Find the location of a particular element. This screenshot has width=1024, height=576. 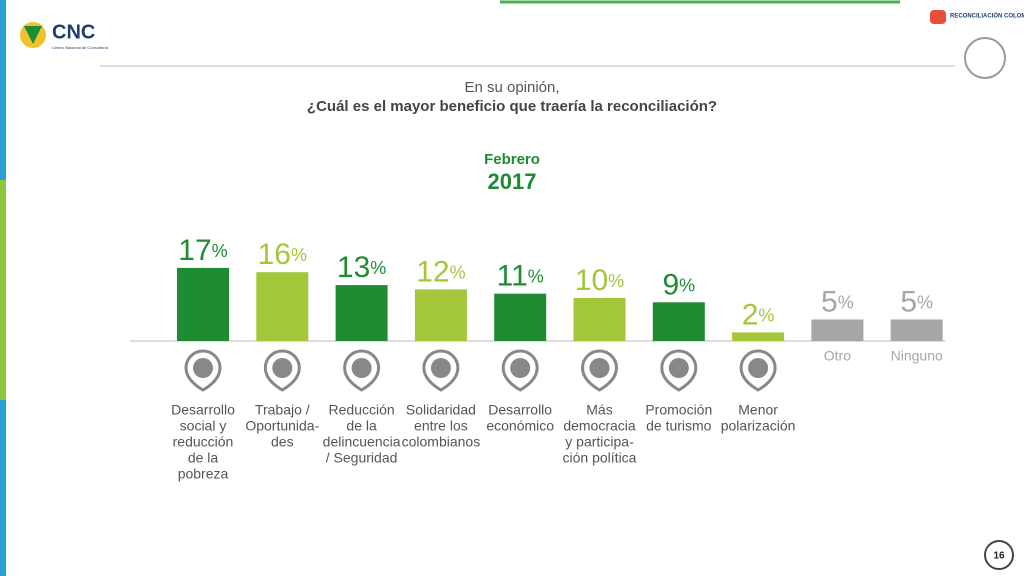

value-label: 12% is located at coordinates (440, 271).